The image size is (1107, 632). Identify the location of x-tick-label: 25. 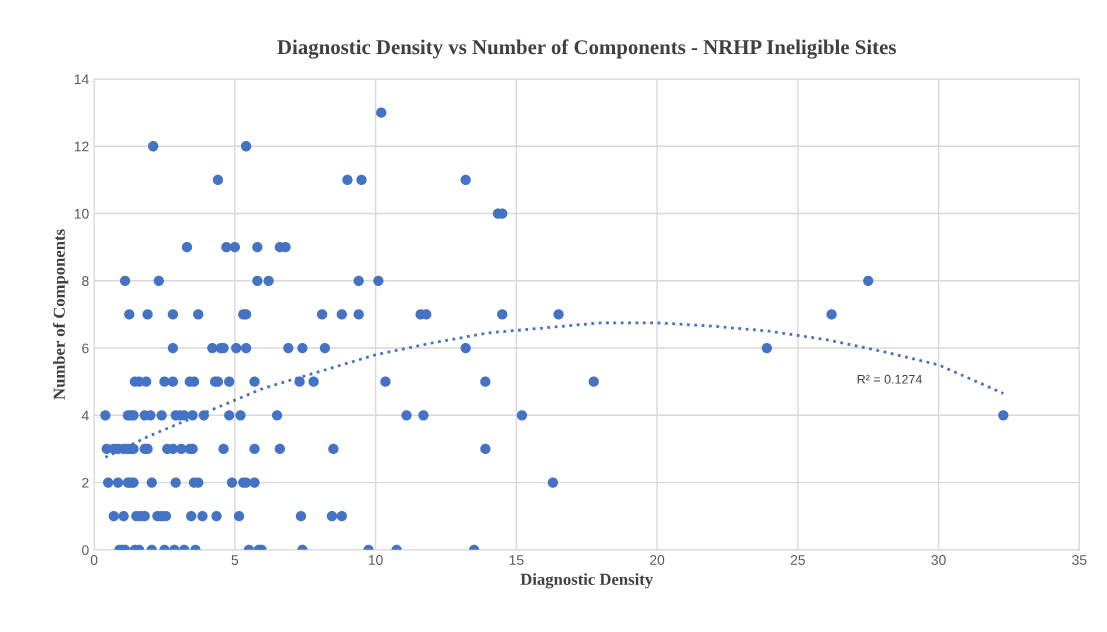
(797, 560).